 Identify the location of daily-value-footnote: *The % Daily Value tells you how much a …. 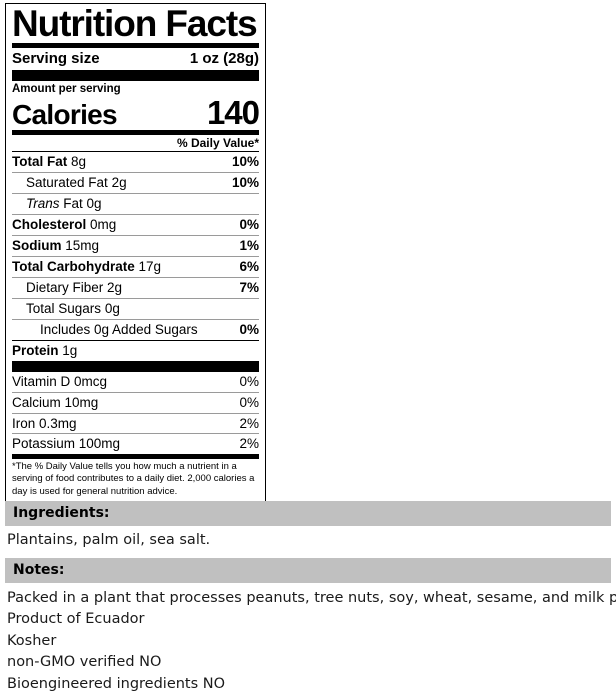
(133, 479).